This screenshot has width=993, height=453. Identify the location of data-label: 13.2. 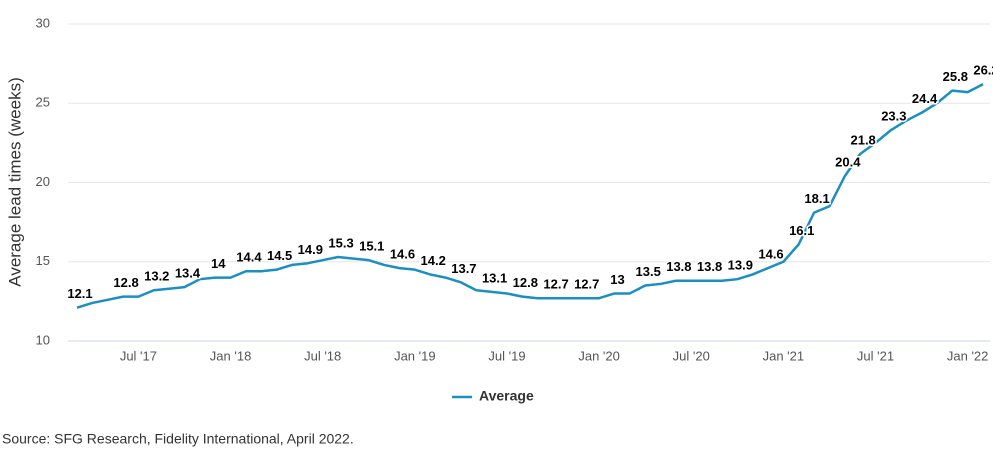
(156, 276).